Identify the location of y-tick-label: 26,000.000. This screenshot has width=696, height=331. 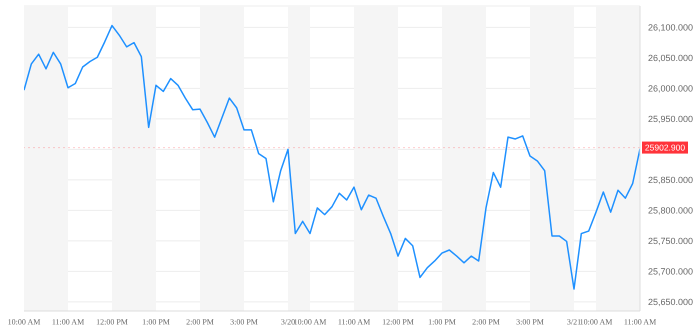
(671, 89).